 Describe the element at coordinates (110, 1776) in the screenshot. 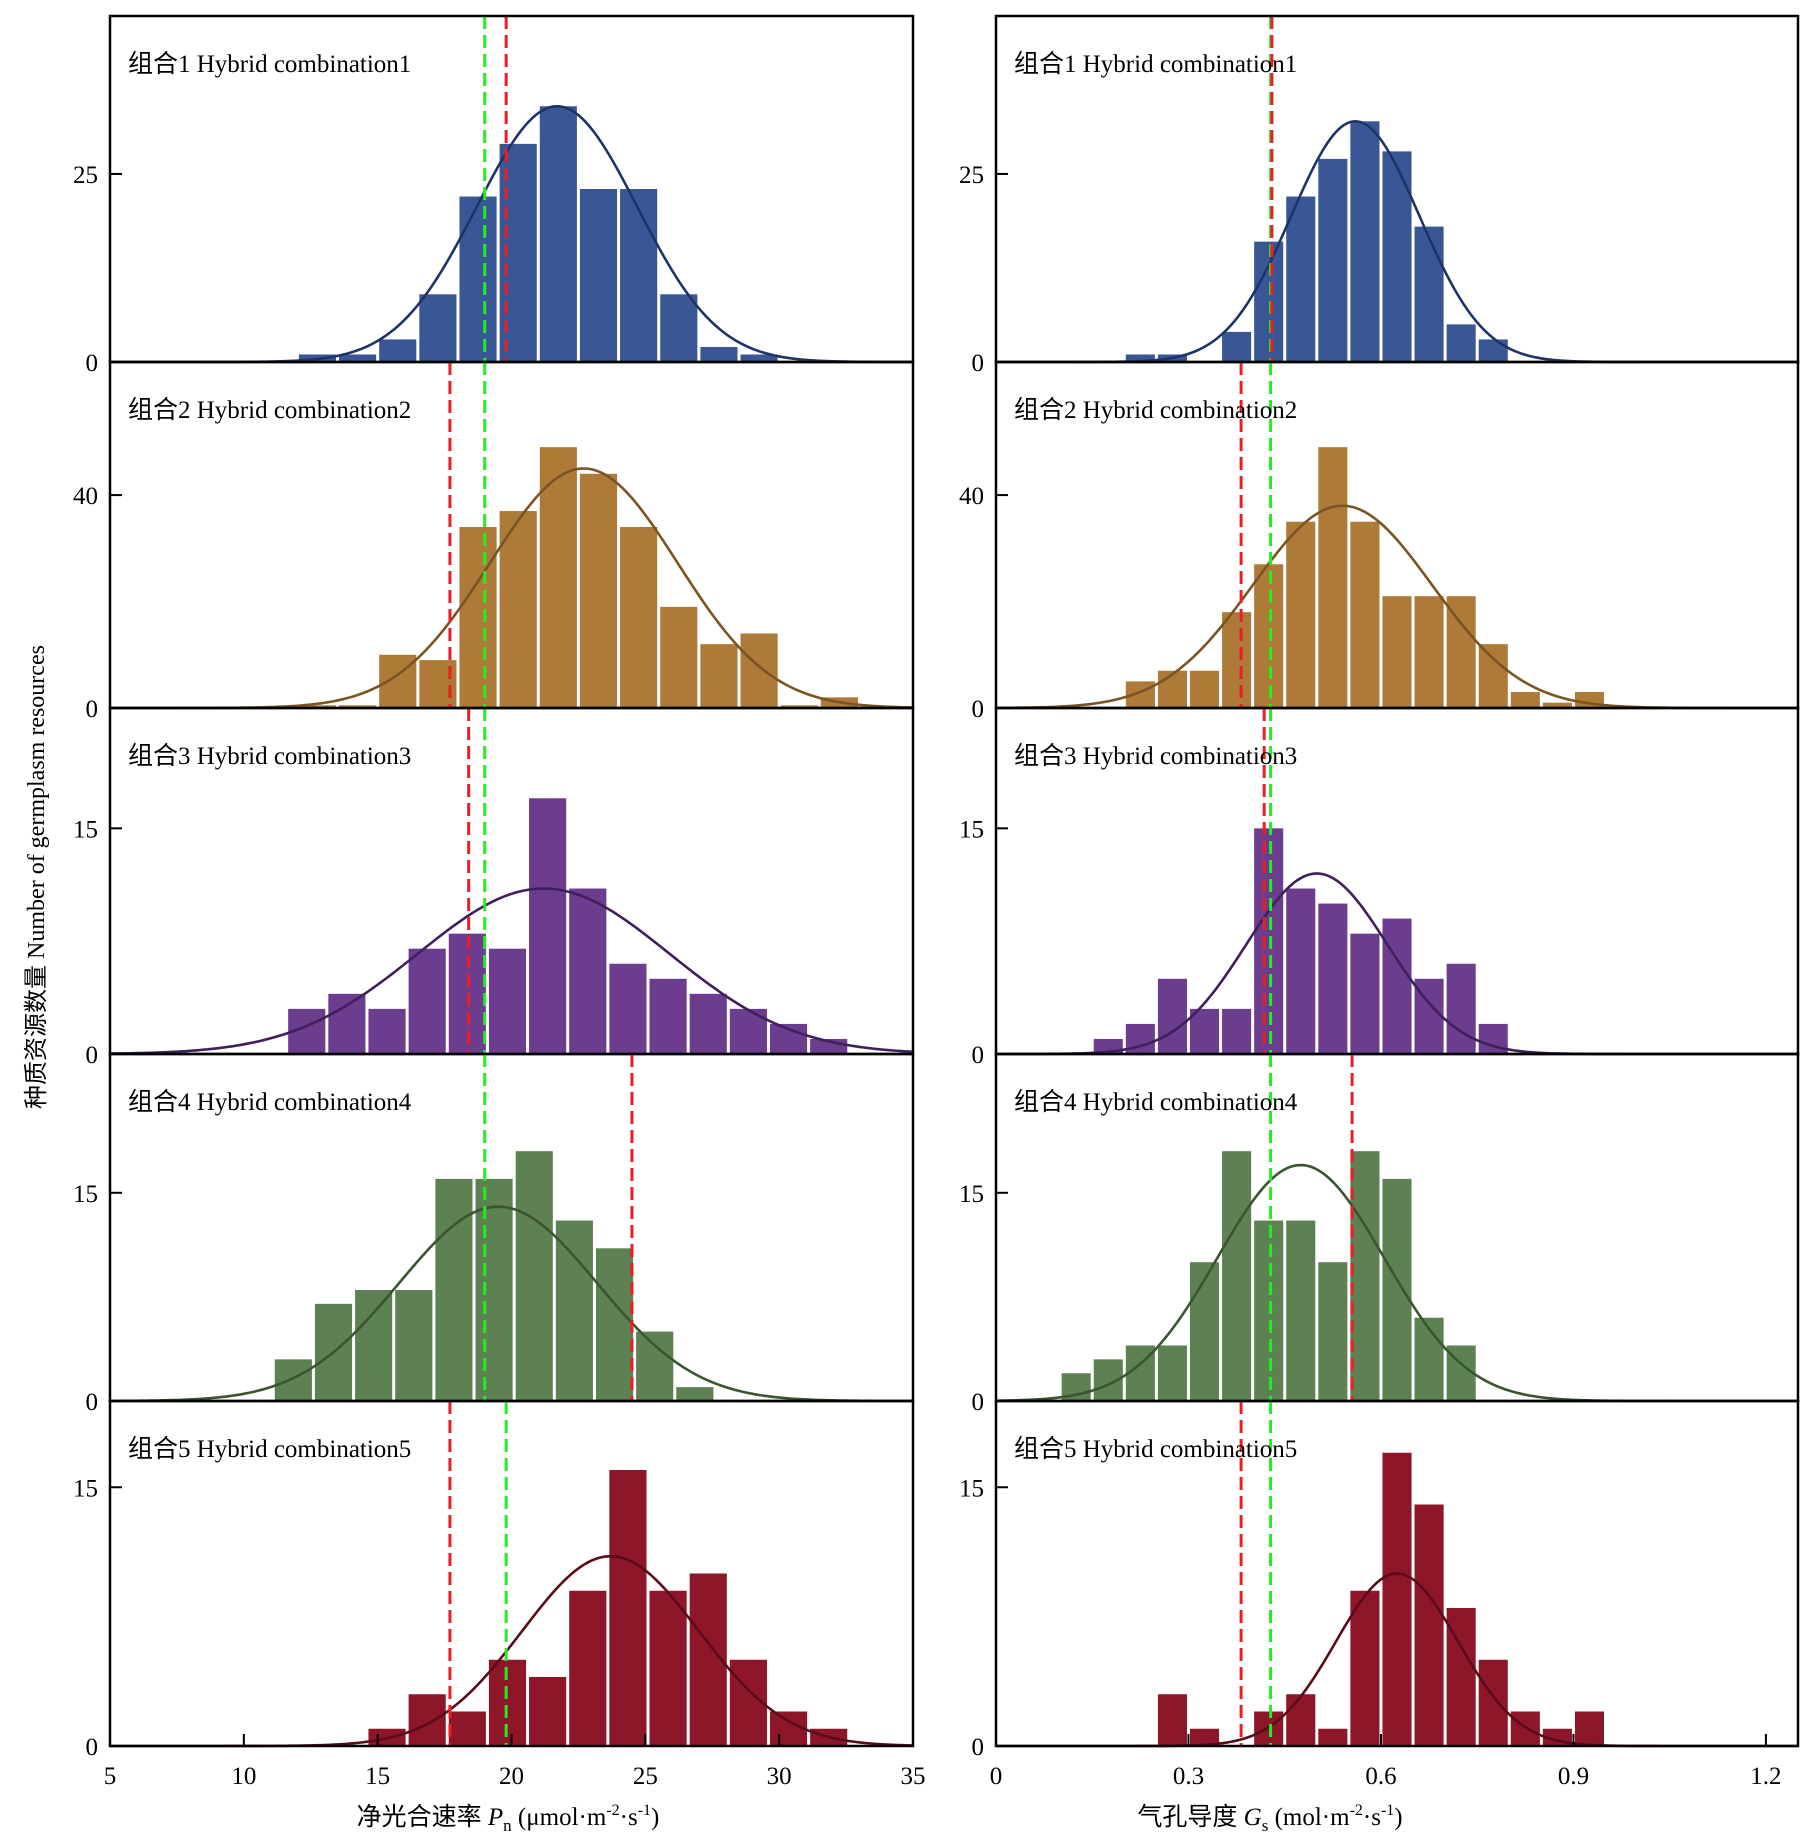

I see `x-tick-label: 5` at that location.